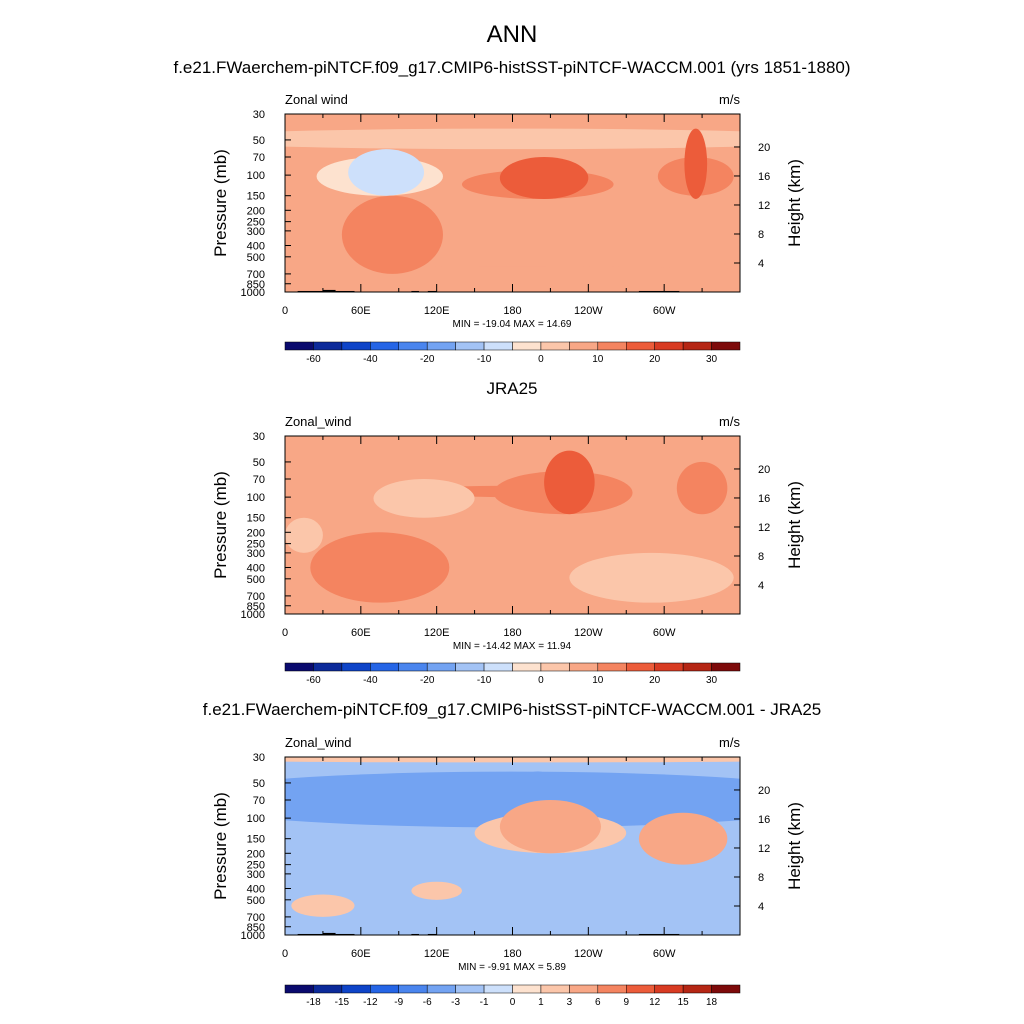 The image size is (1024, 1024). I want to click on contour-field, so click(512, 846).